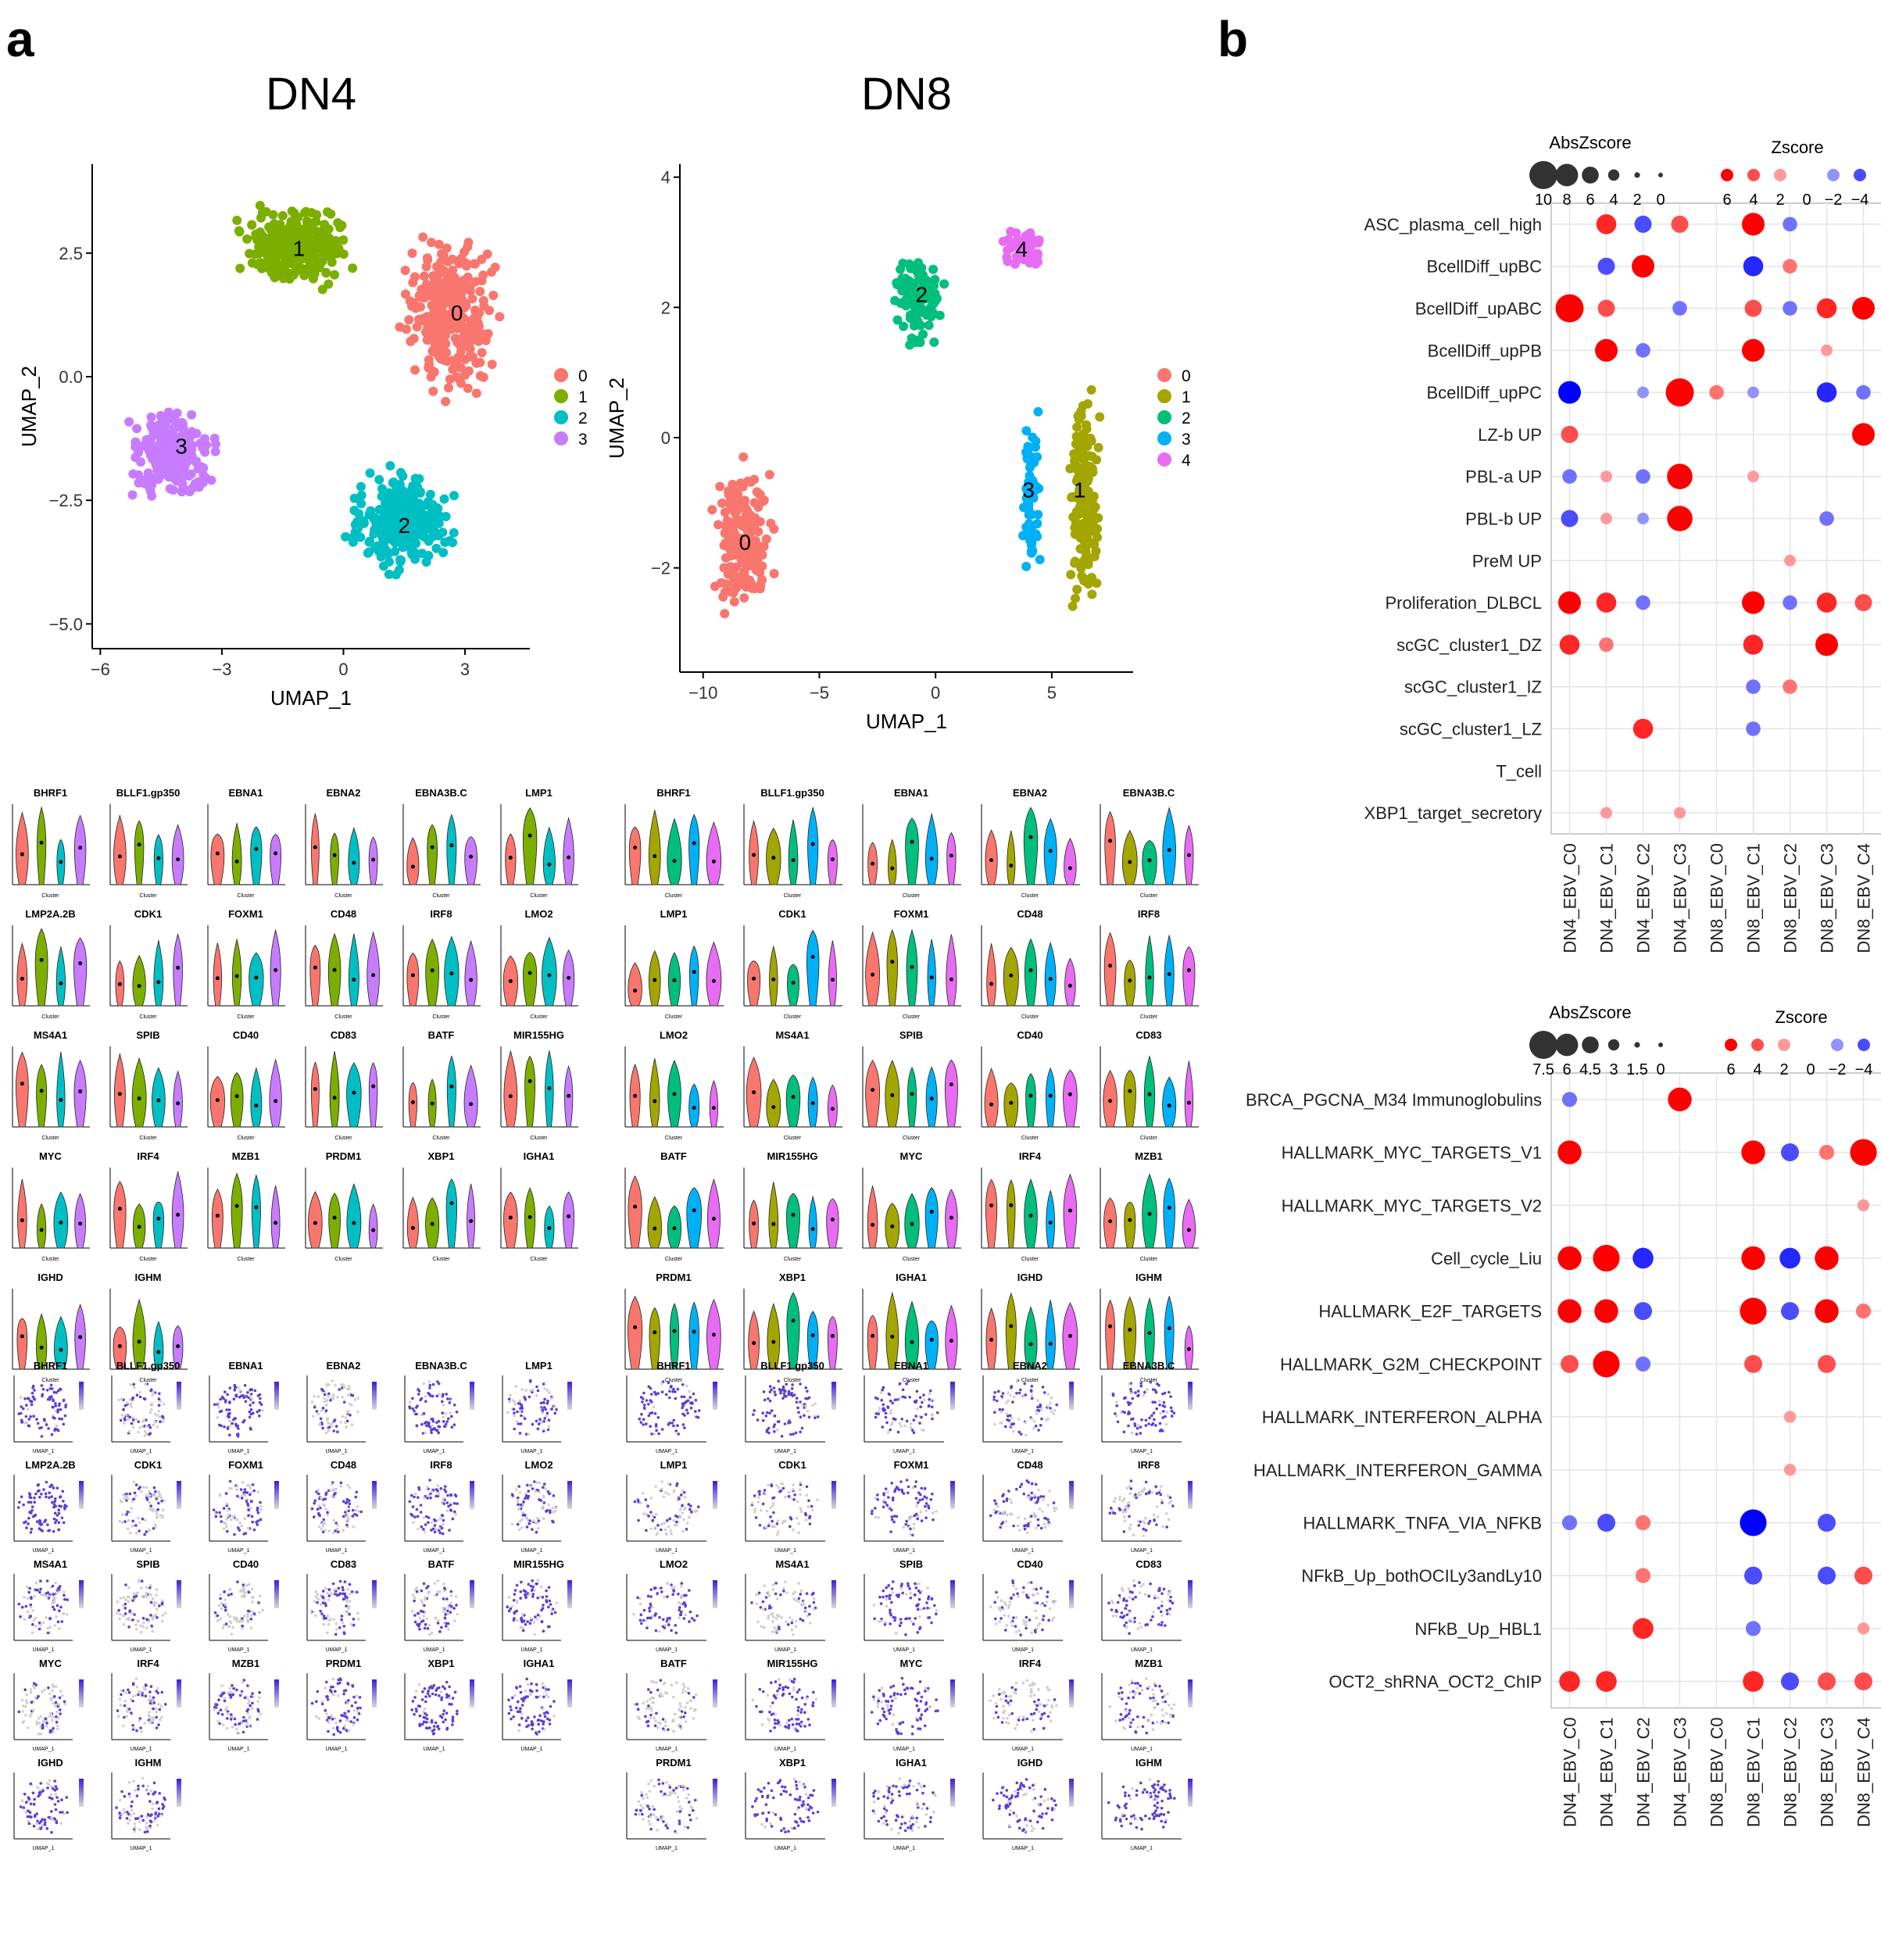  I want to click on feature-x-label: UMAP_1, so click(531, 1650).